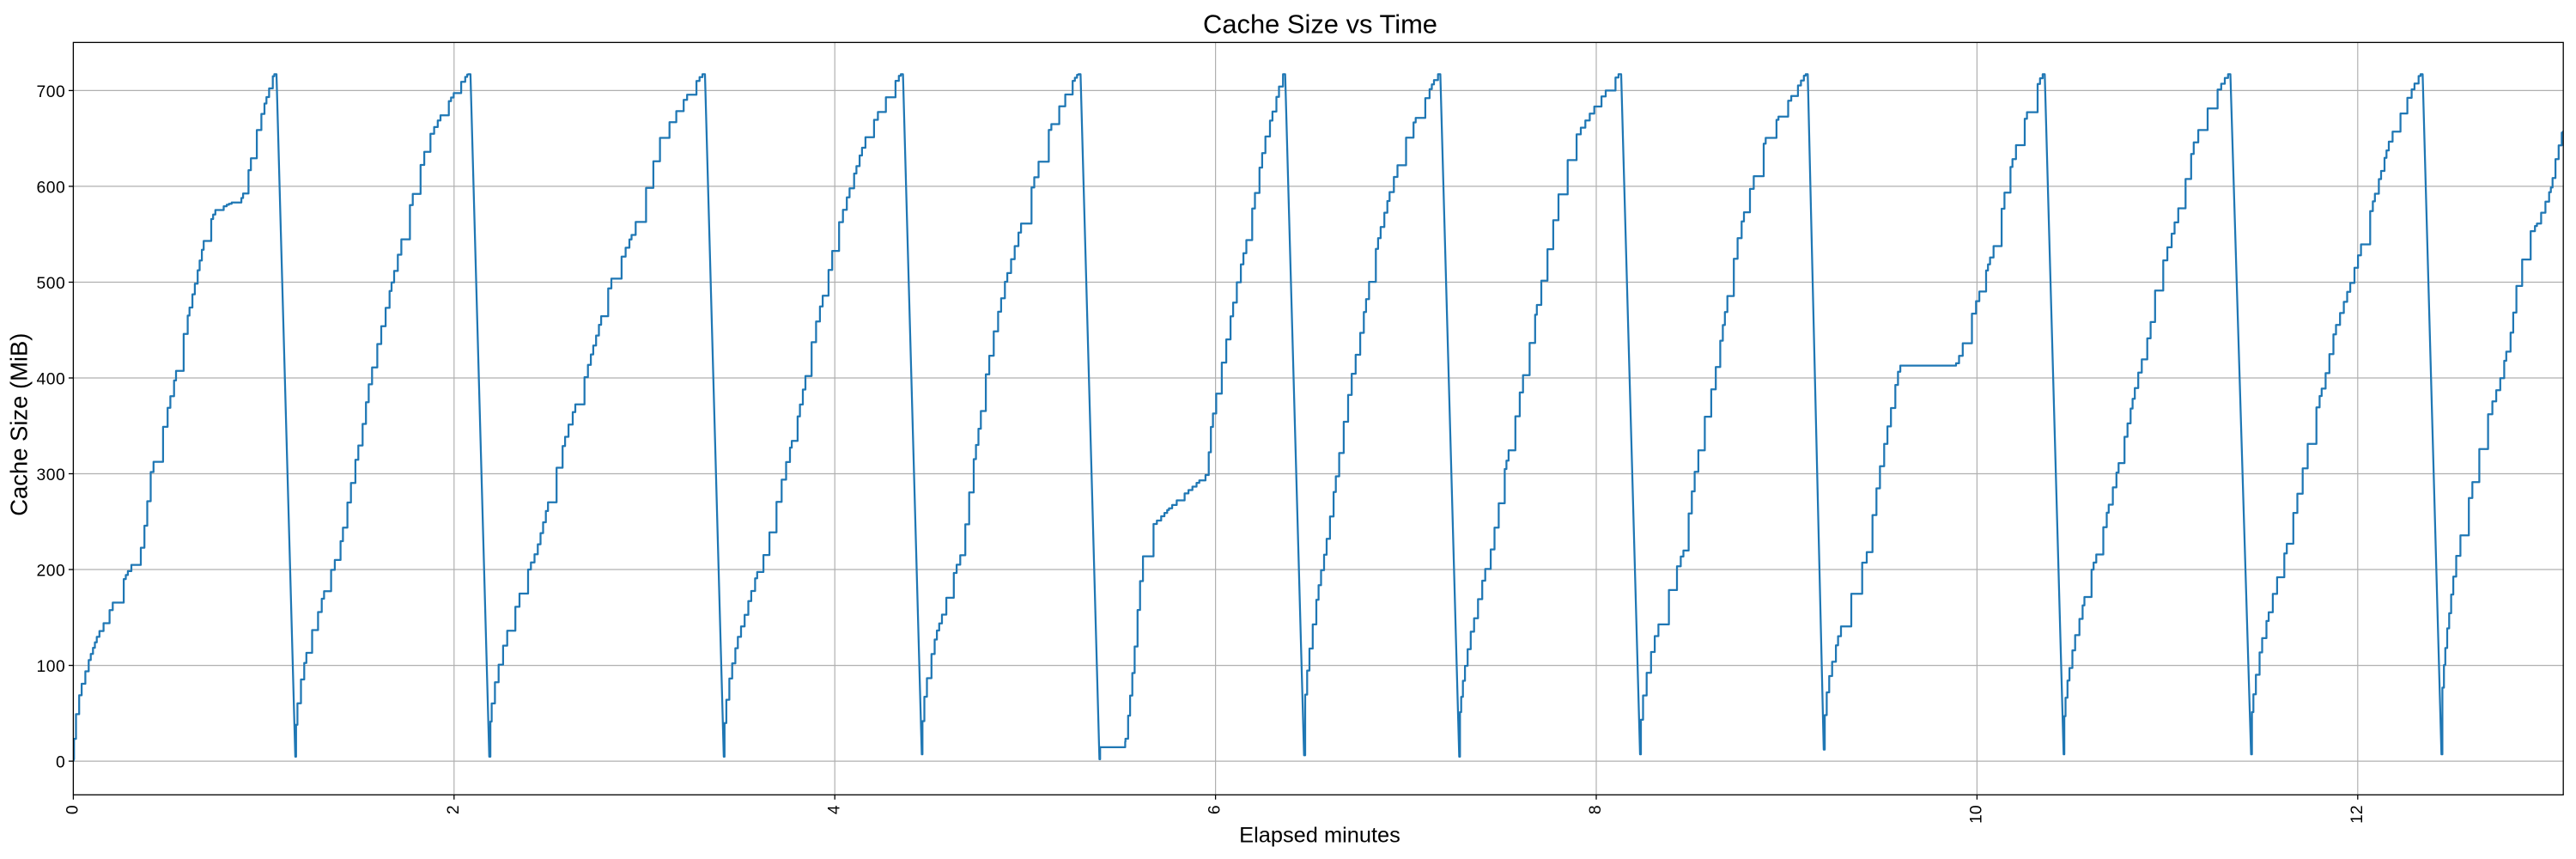 The width and height of the screenshot is (2576, 859). I want to click on svg-text: 600, so click(50, 188).